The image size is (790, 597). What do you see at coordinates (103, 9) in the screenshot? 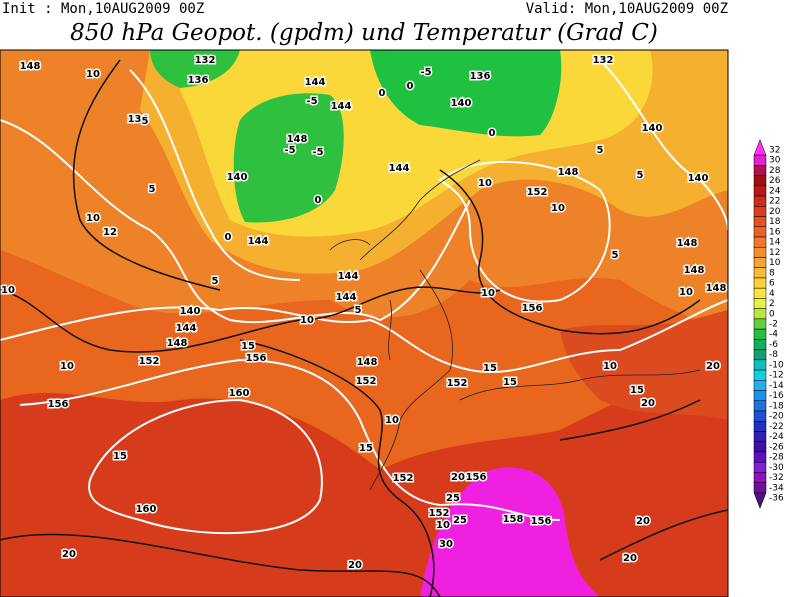
I see `init-label: Init : Mon,10AUG2009 00Z` at bounding box center [103, 9].